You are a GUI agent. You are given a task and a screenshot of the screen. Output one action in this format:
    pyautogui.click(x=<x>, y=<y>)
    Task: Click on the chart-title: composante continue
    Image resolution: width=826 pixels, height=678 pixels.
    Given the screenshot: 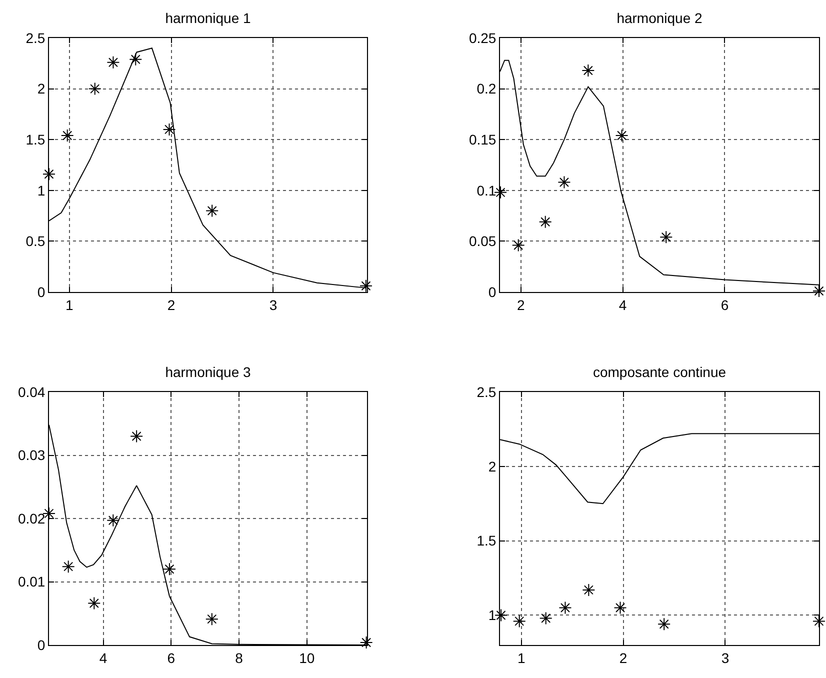 What is the action you would take?
    pyautogui.click(x=659, y=372)
    